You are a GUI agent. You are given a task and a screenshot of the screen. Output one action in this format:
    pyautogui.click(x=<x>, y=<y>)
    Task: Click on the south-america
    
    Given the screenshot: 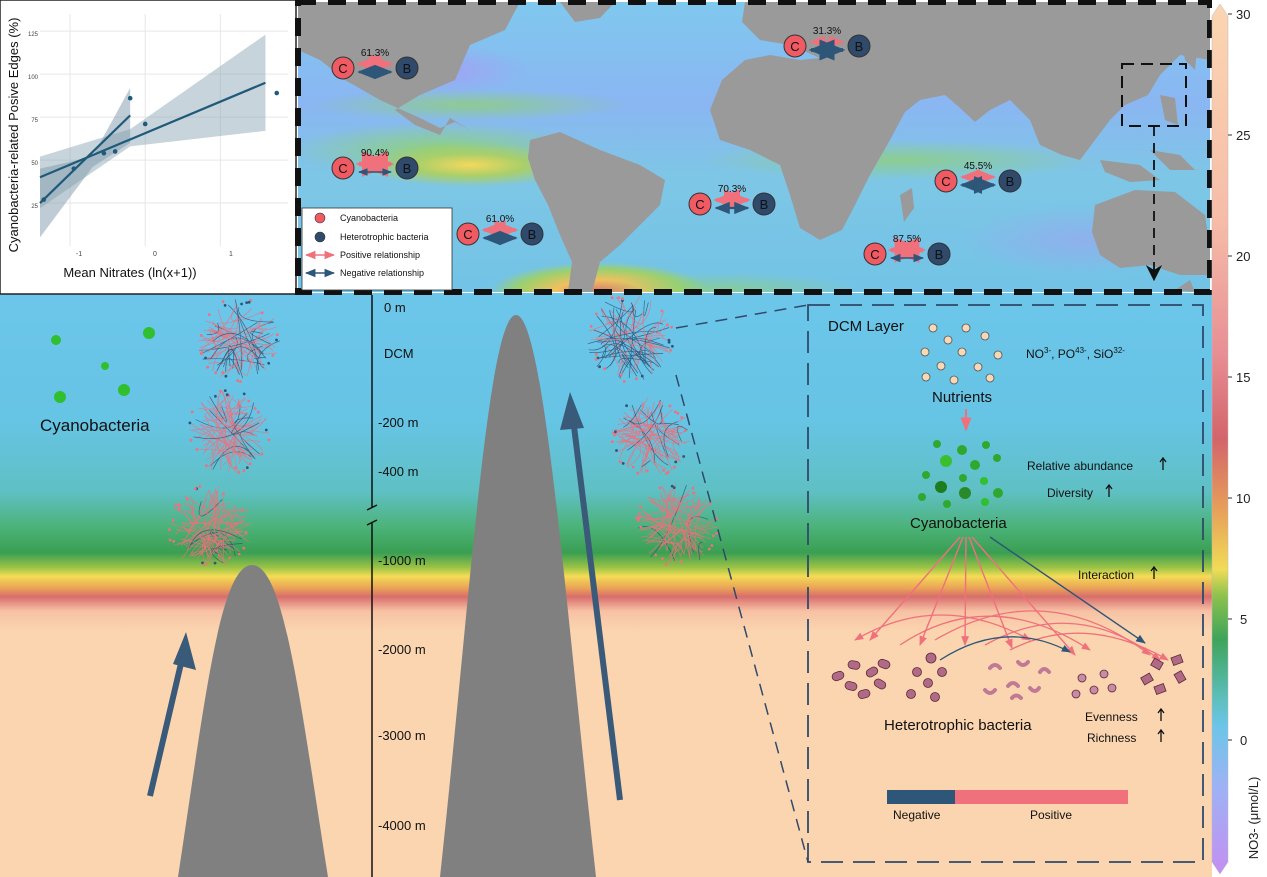 What is the action you would take?
    pyautogui.click(x=596, y=212)
    